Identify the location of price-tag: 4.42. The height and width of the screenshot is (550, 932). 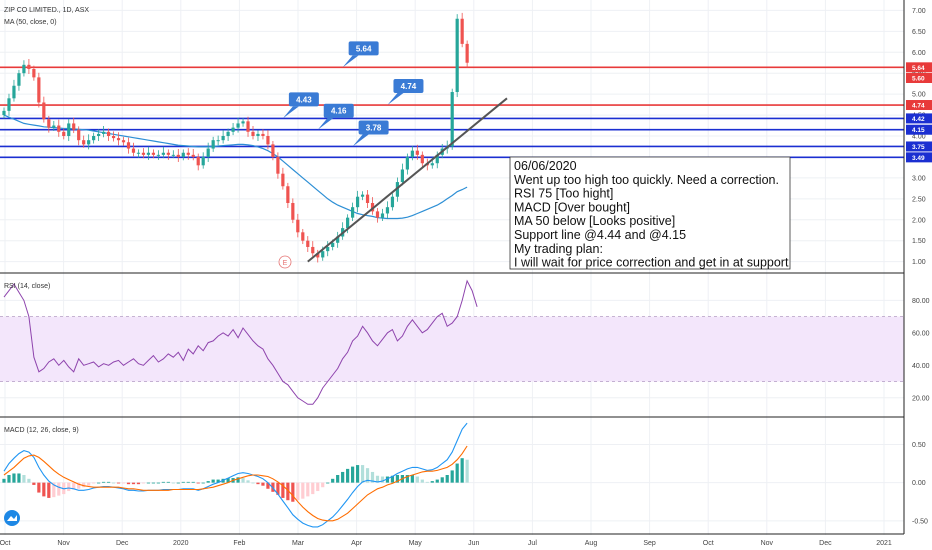
(919, 118).